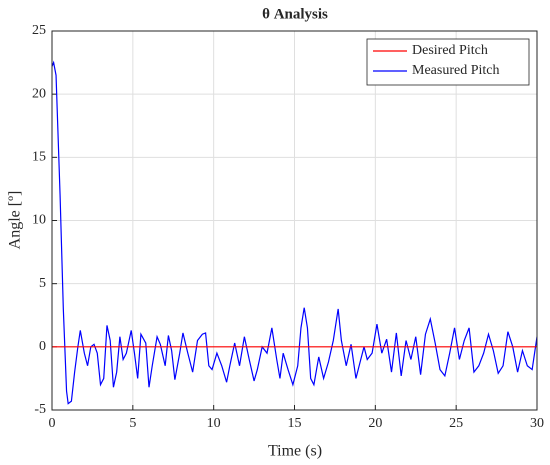  Describe the element at coordinates (15, 220) in the screenshot. I see `y-axis-label: Angle [º]` at that location.